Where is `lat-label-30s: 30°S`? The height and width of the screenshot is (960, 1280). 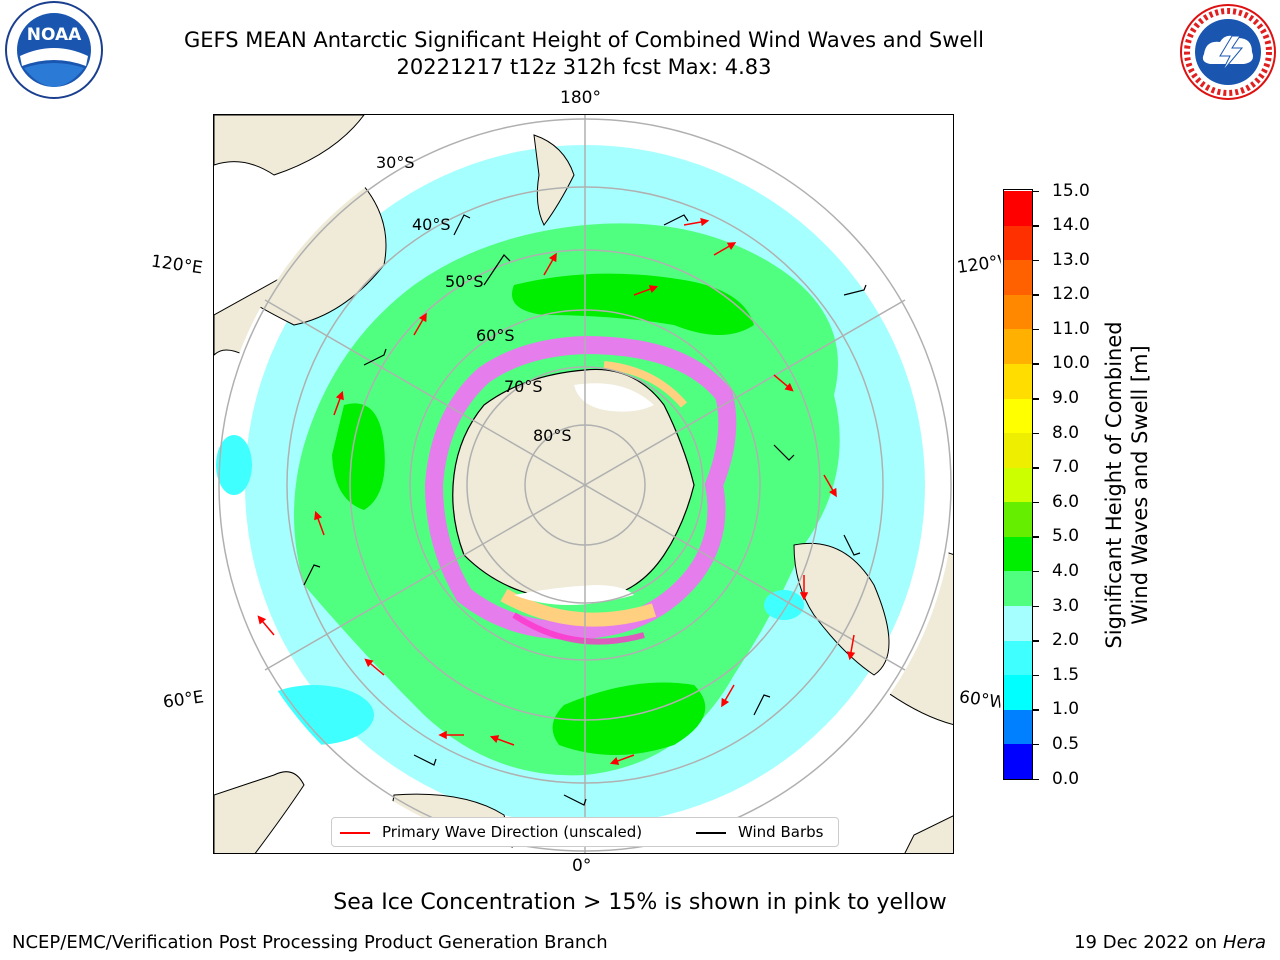 lat-label-30s: 30°S is located at coordinates (395, 162).